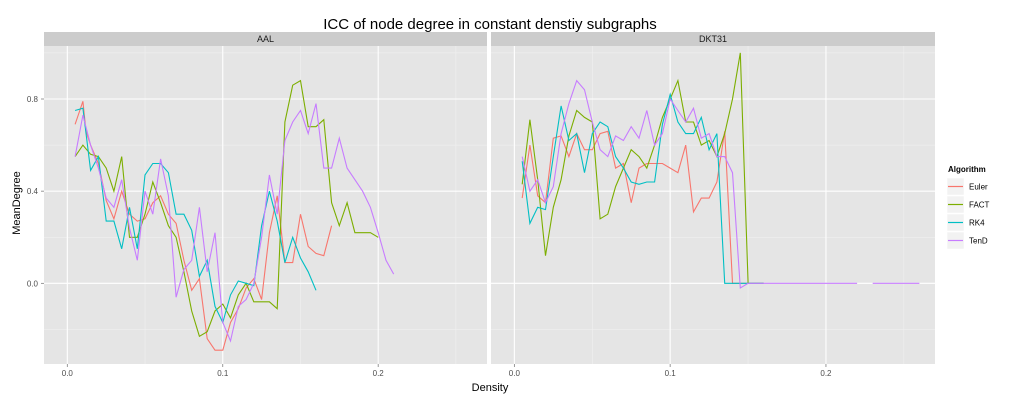 The width and height of the screenshot is (1024, 400). I want to click on facet-strip-label: DKT31, so click(713, 39).